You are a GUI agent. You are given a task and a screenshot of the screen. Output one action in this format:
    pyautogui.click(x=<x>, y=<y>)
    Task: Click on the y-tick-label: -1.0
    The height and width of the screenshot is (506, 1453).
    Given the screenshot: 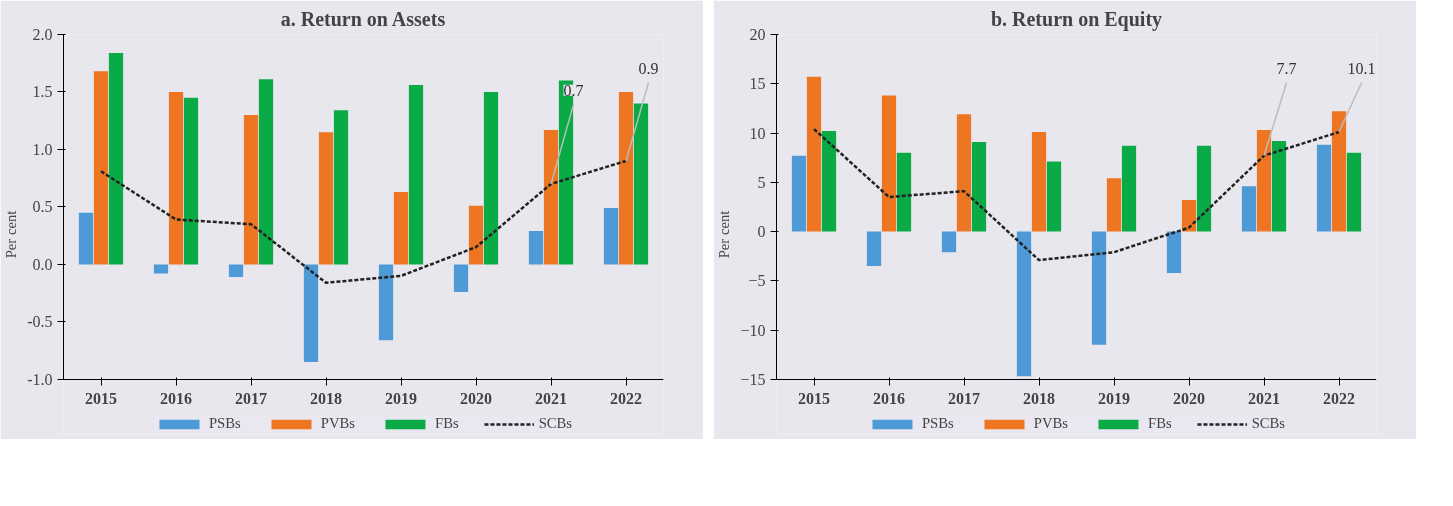 What is the action you would take?
    pyautogui.click(x=40, y=379)
    